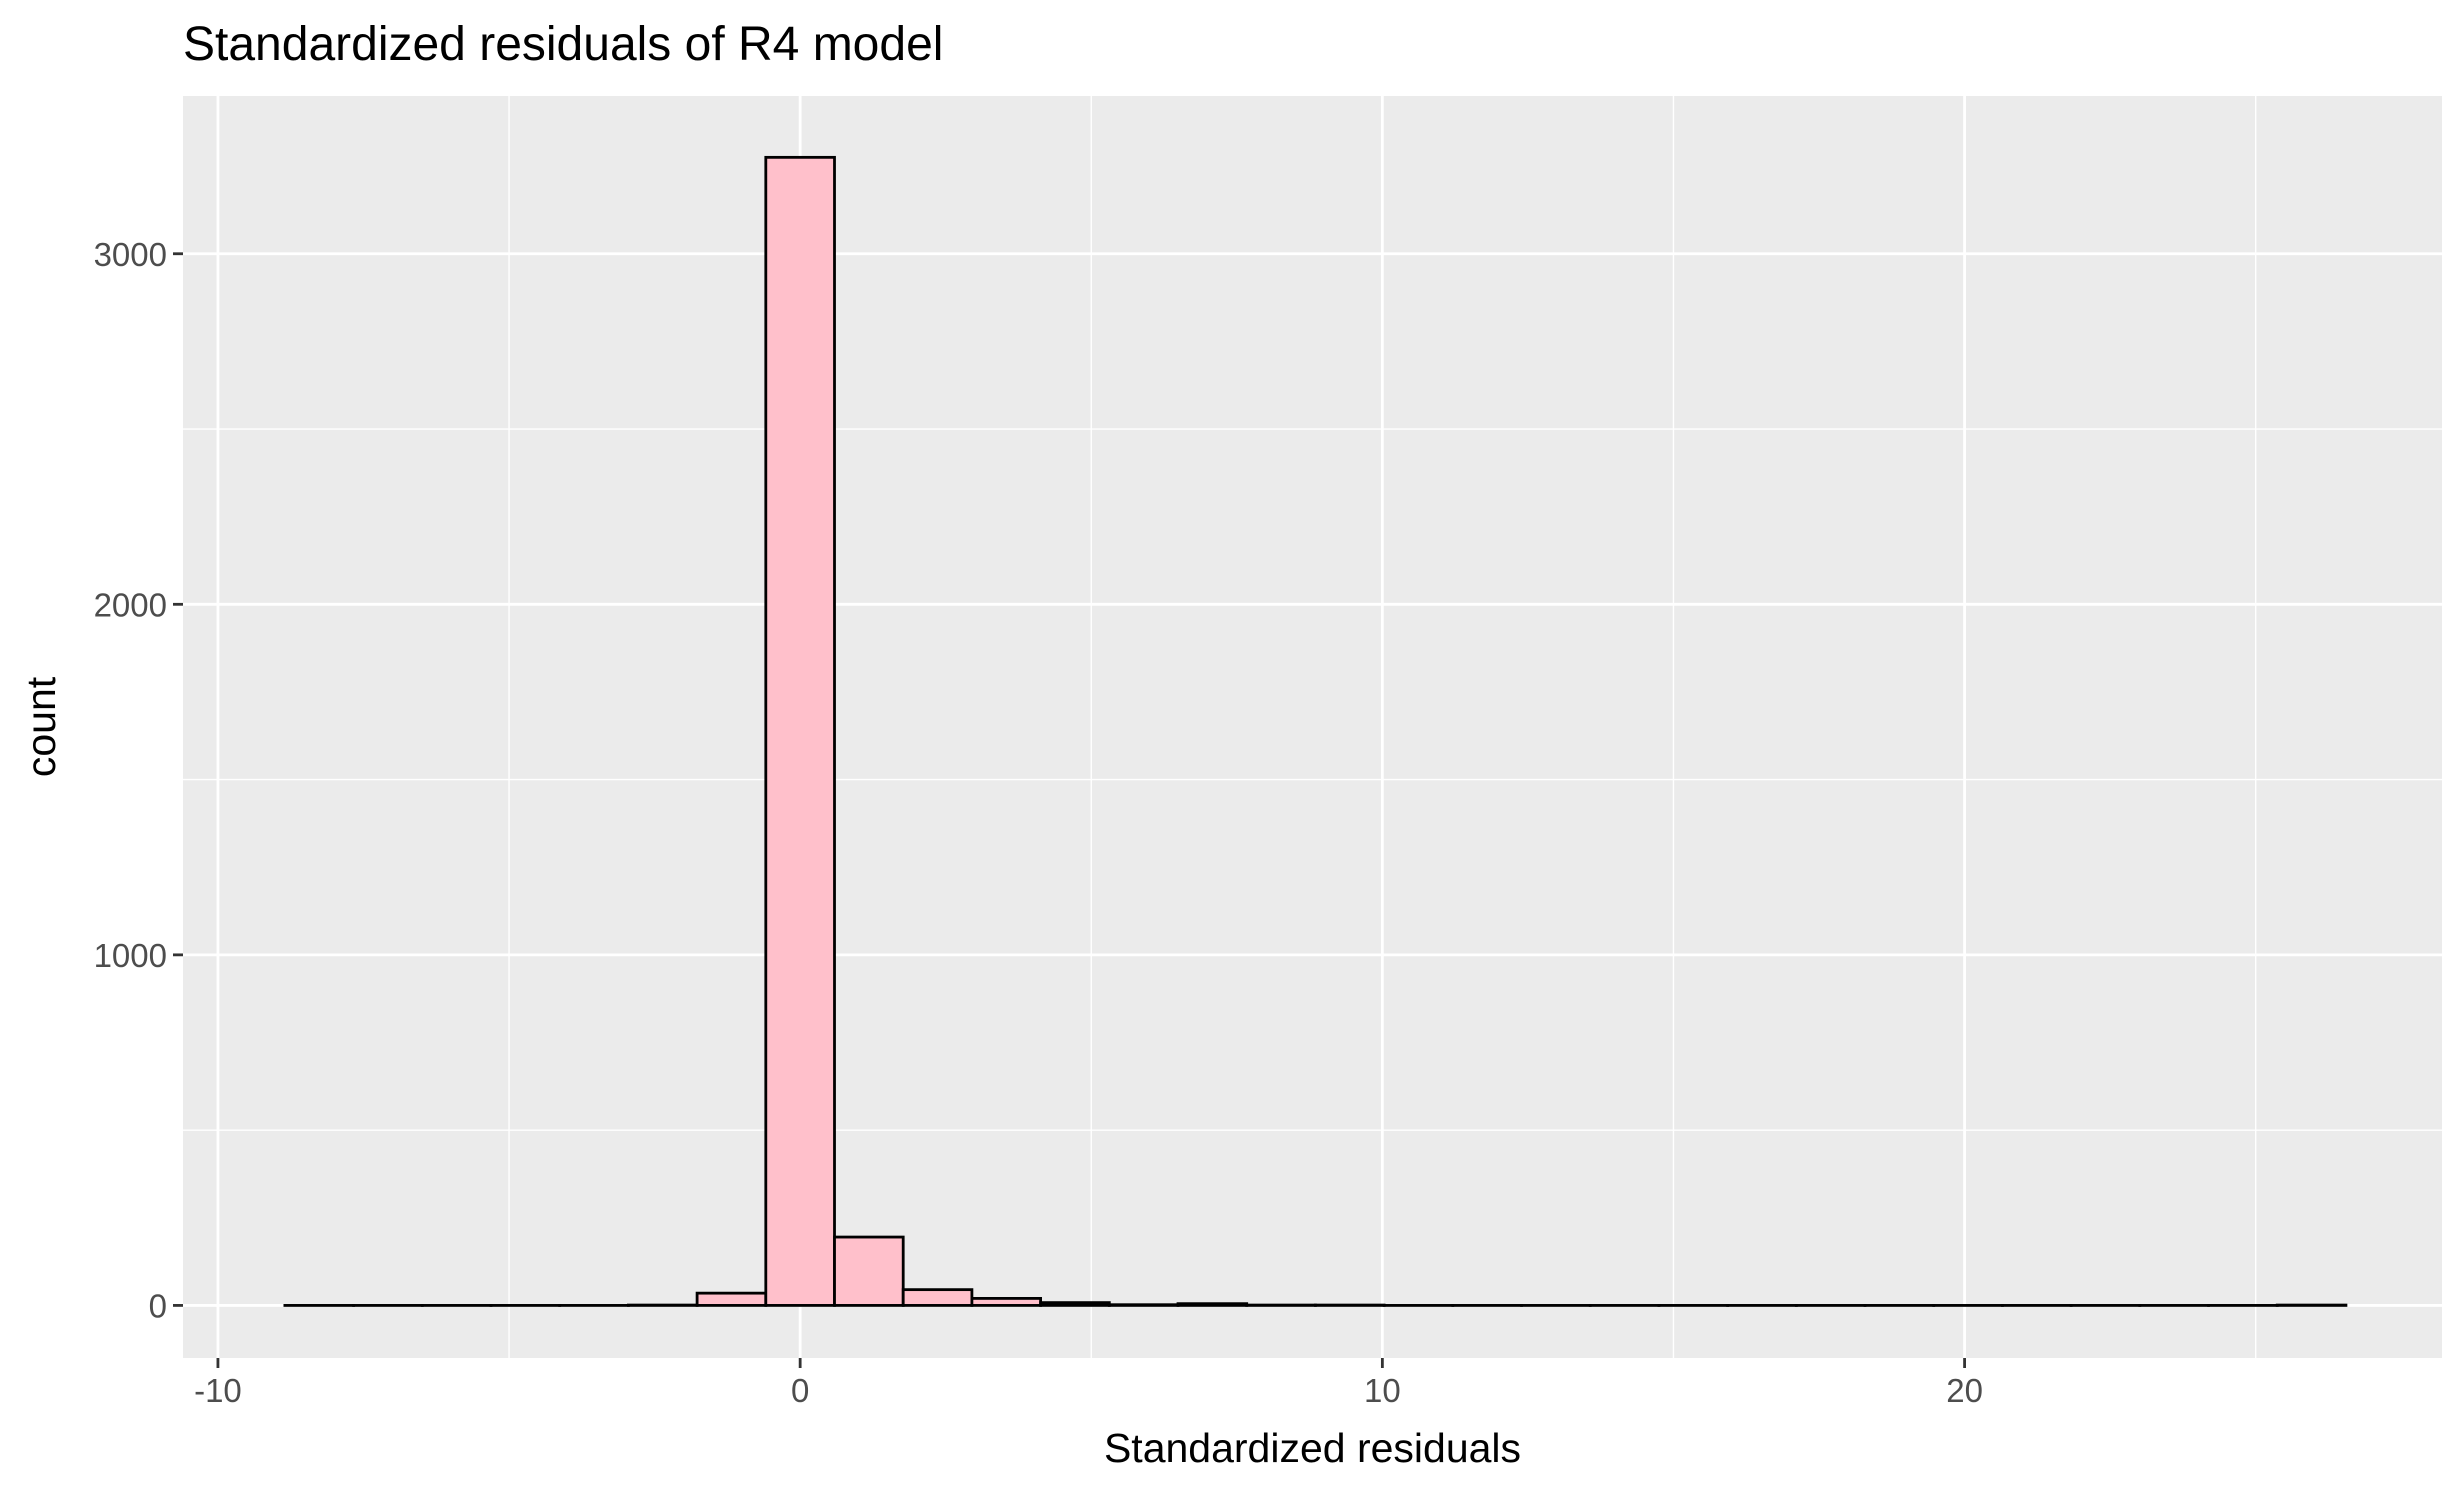 This screenshot has height=1493, width=2459. I want to click on x-axis-title: Standardized residuals, so click(1312, 1448).